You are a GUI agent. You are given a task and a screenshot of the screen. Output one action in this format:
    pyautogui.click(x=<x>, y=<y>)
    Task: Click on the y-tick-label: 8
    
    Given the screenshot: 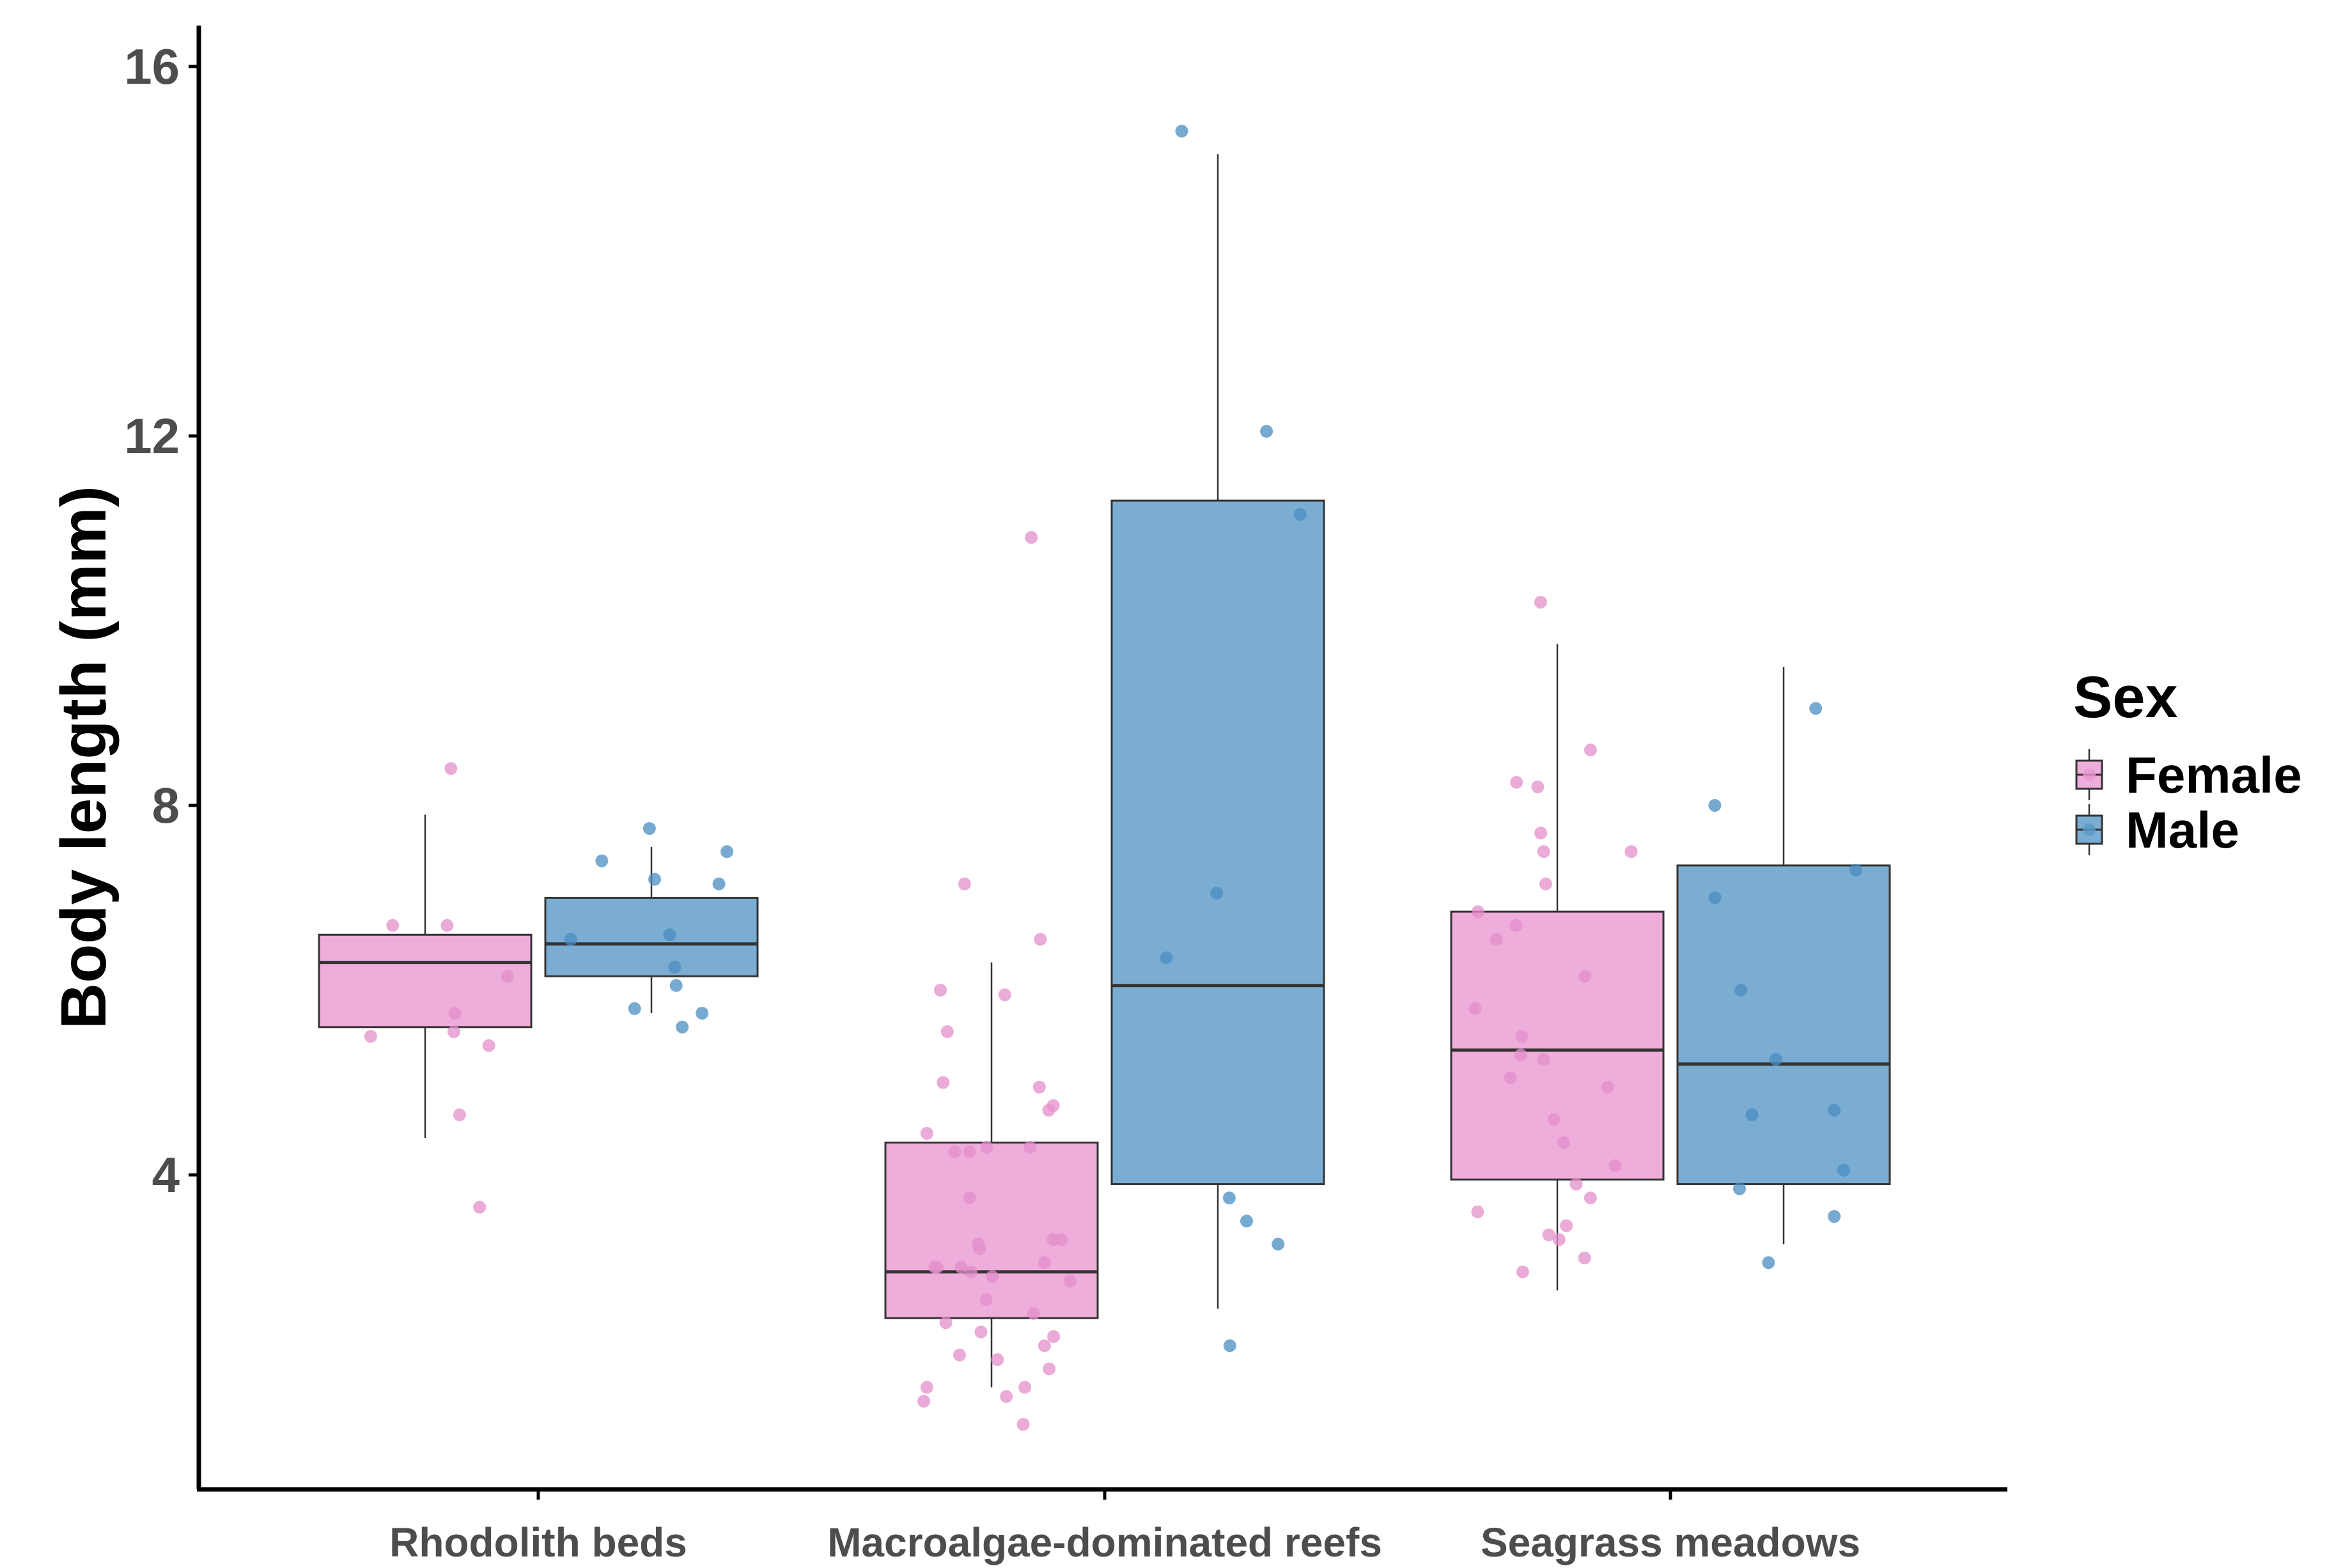 What is the action you would take?
    pyautogui.click(x=166, y=806)
    